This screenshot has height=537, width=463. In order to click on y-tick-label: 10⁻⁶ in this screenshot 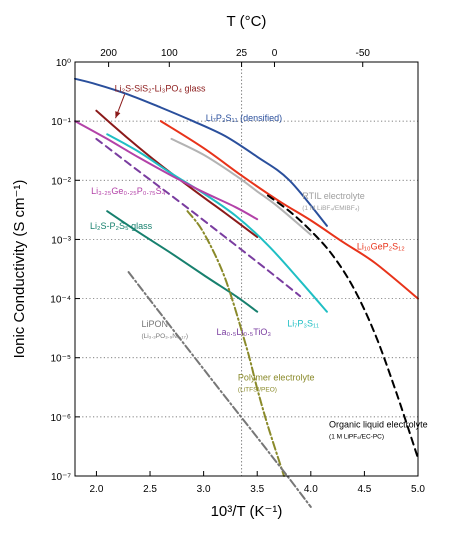, I will do `click(60, 418)`.